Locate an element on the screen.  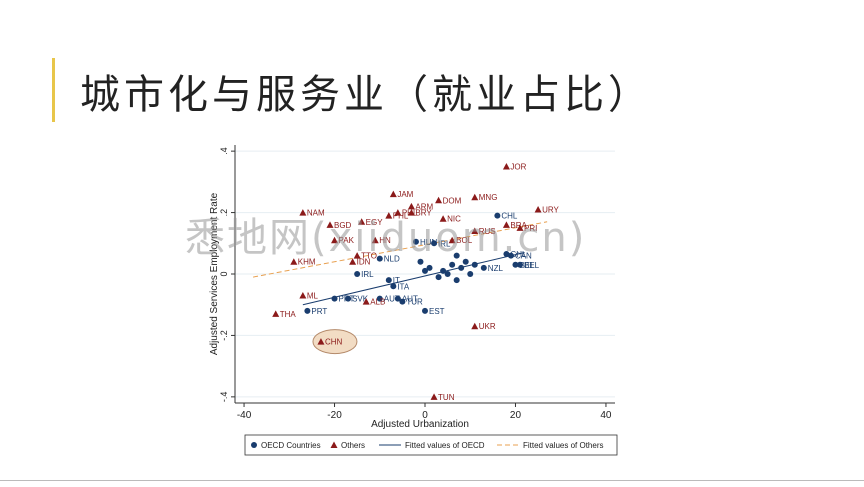
bottom-divider is located at coordinates (432, 480).